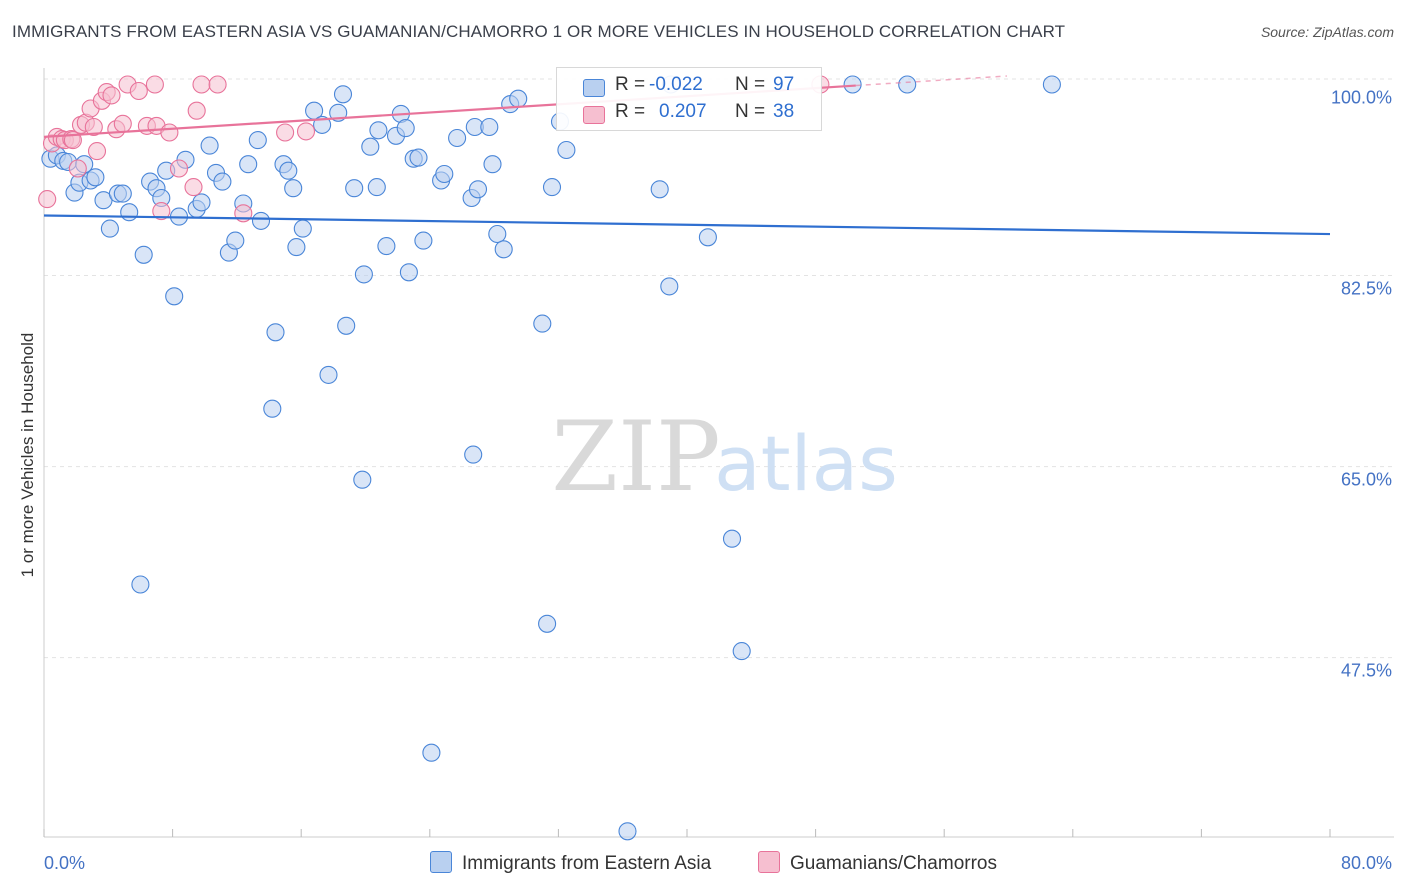 This screenshot has height=892, width=1406. I want to click on stats-r-value: -0.022, so click(676, 84).